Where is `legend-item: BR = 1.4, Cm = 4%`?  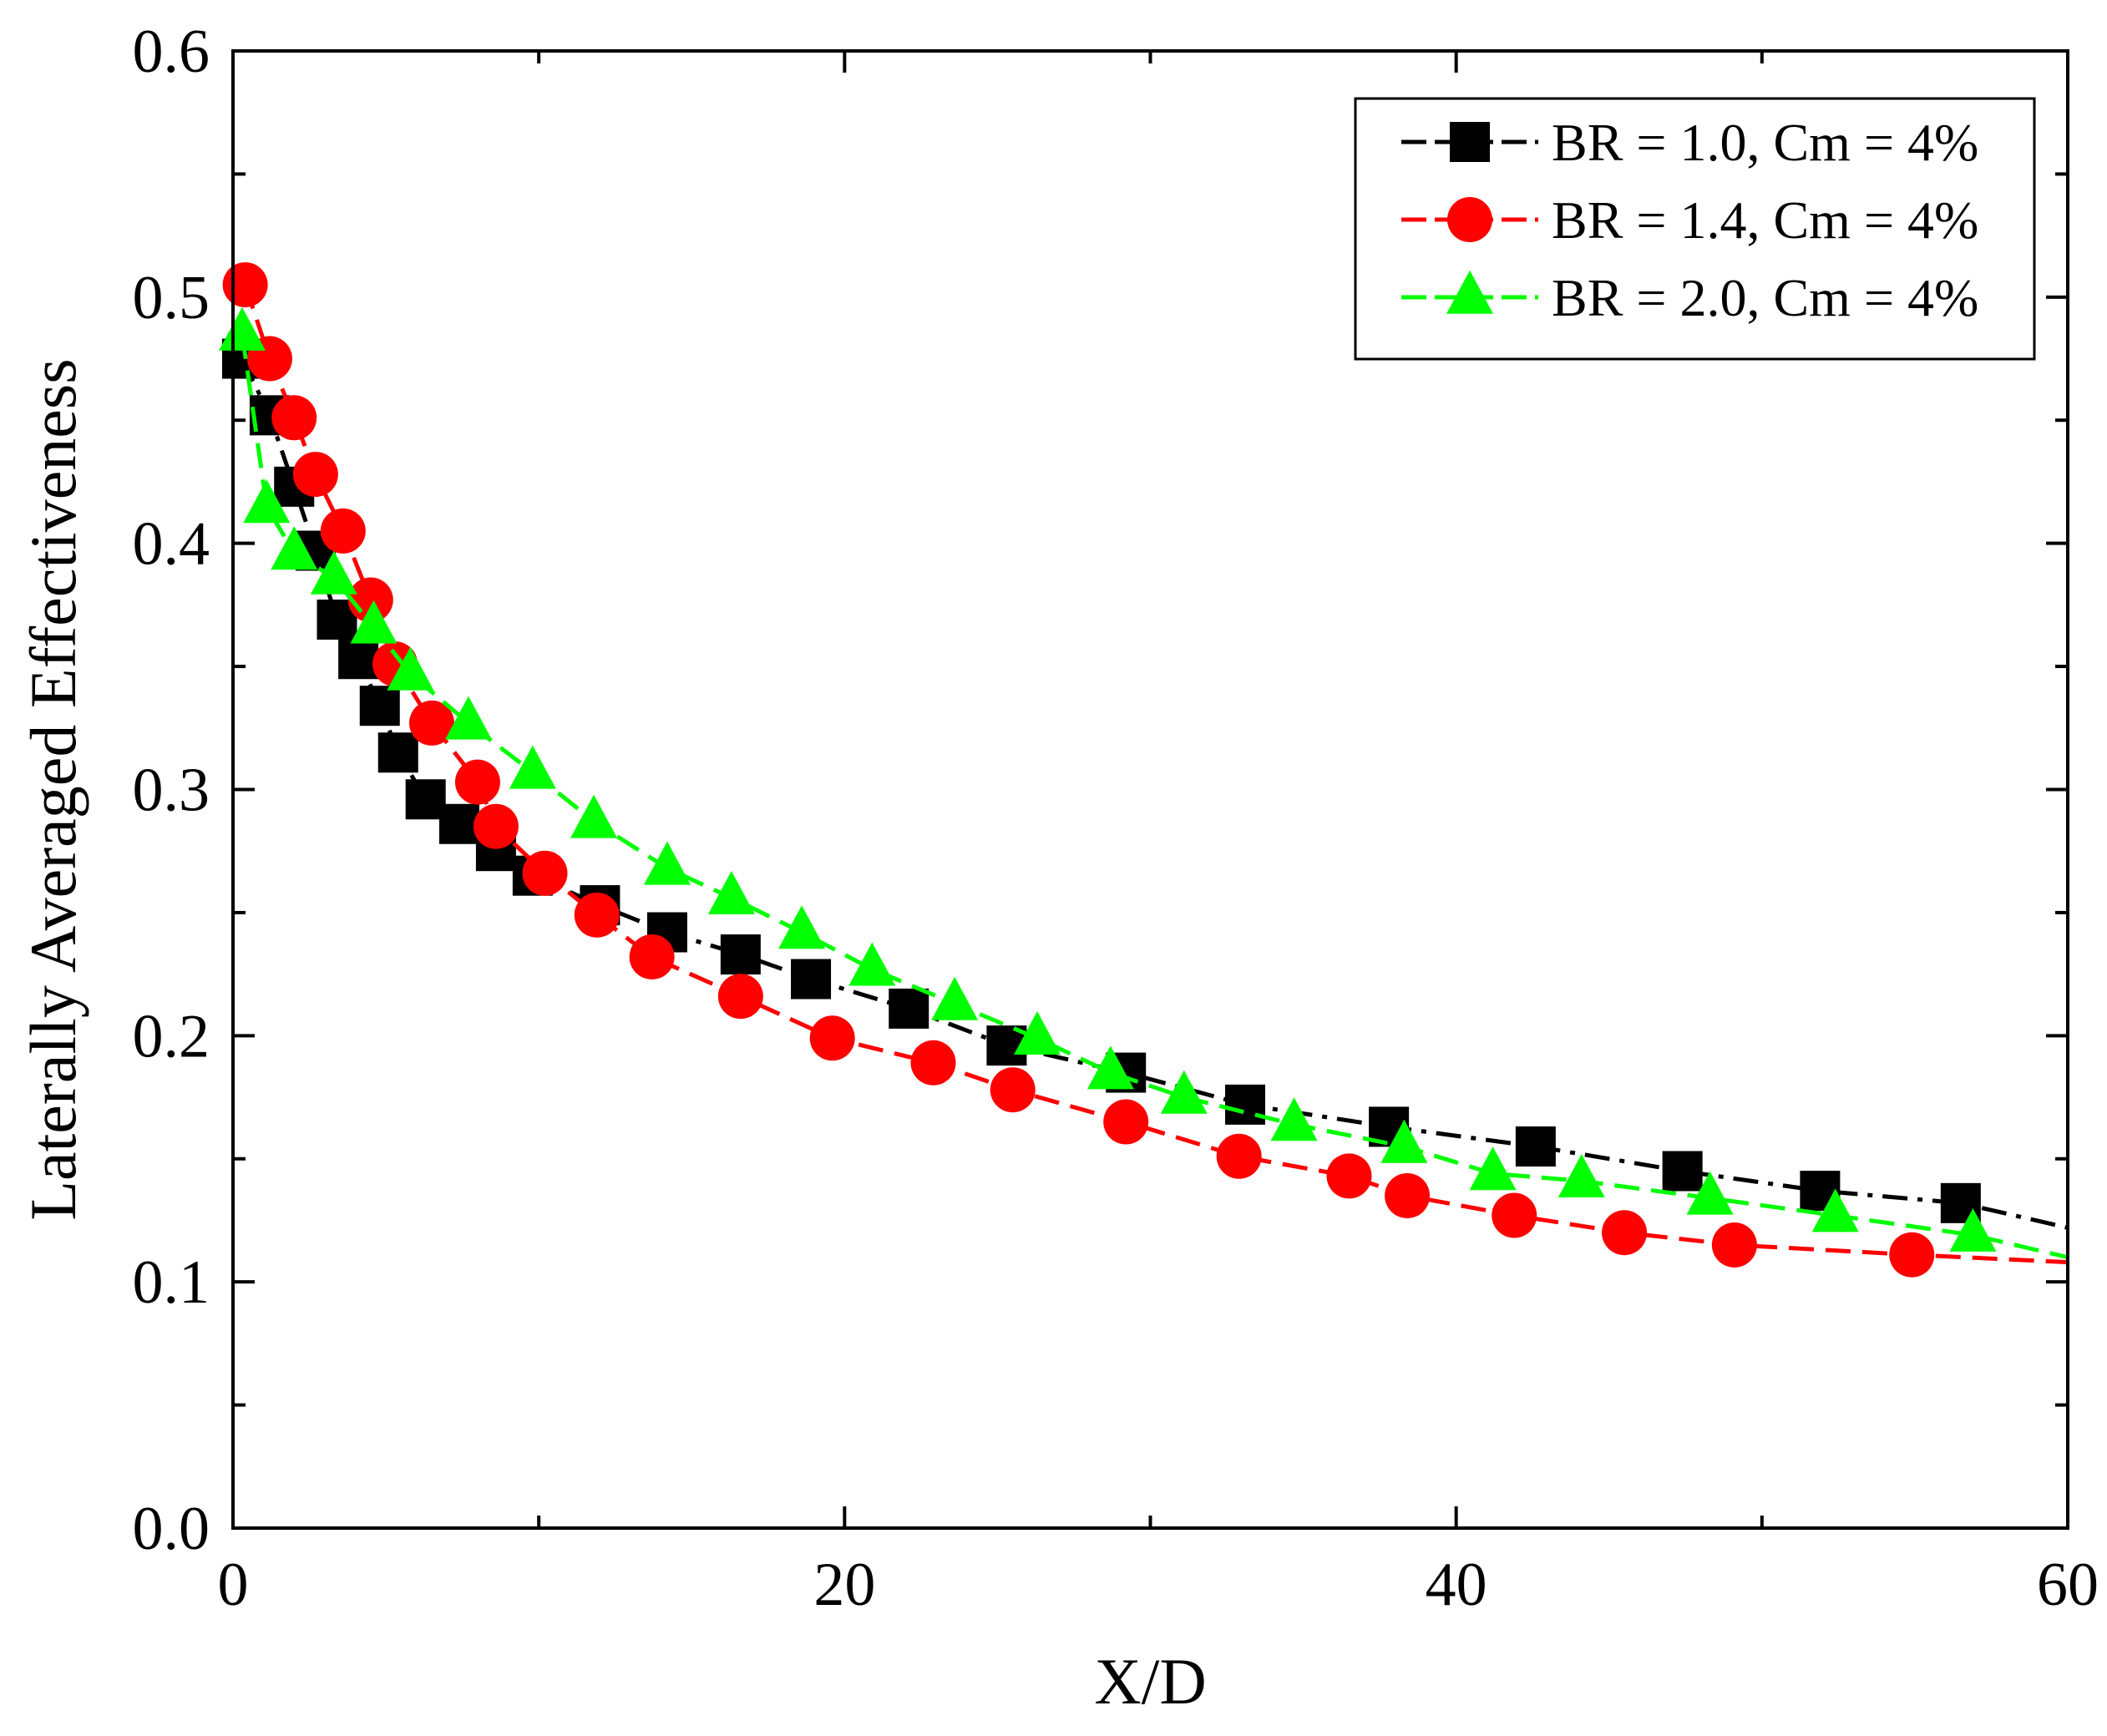
legend-item: BR = 1.4, Cm = 4% is located at coordinates (1689, 220).